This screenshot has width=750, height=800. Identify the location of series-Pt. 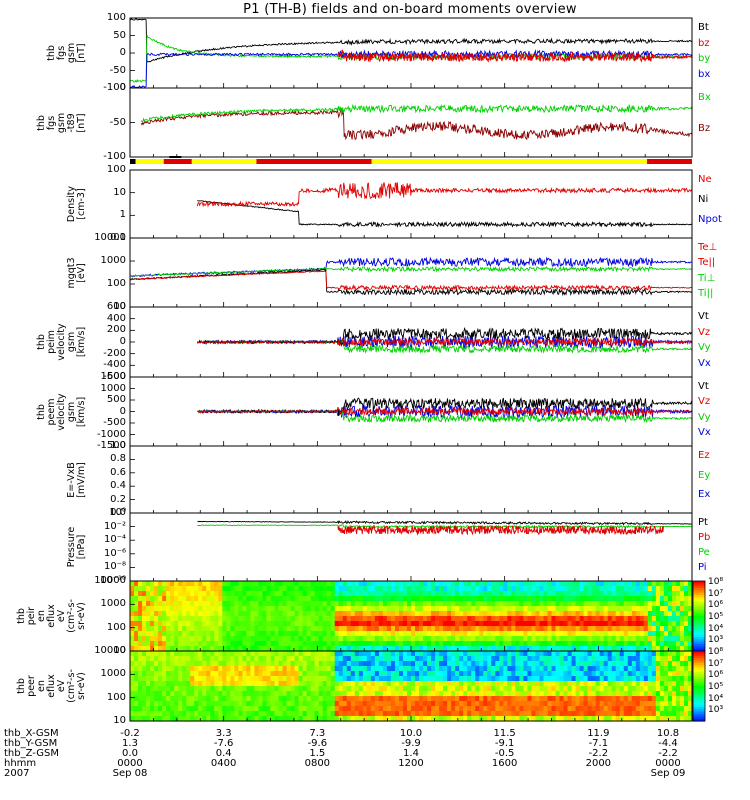
(445, 523).